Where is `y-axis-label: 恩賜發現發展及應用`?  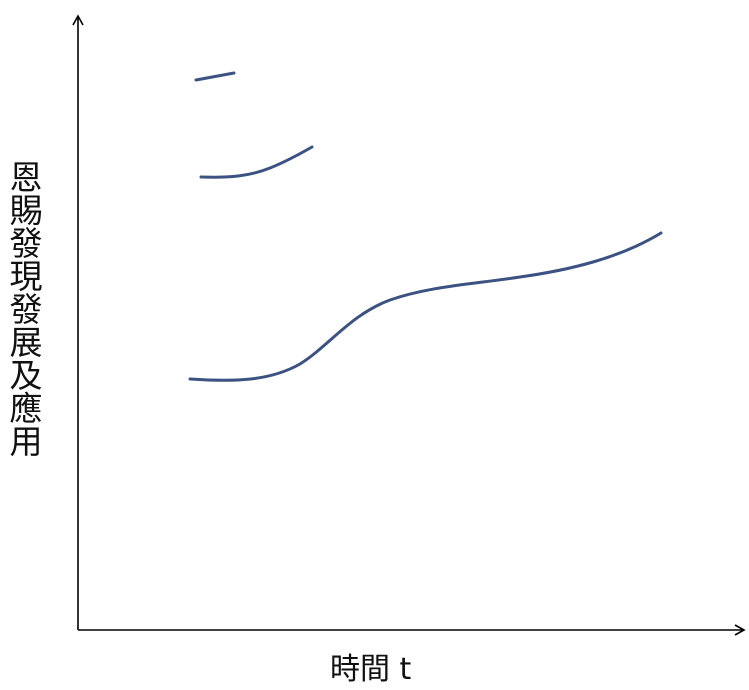 y-axis-label: 恩賜發現發展及應用 is located at coordinates (23, 308).